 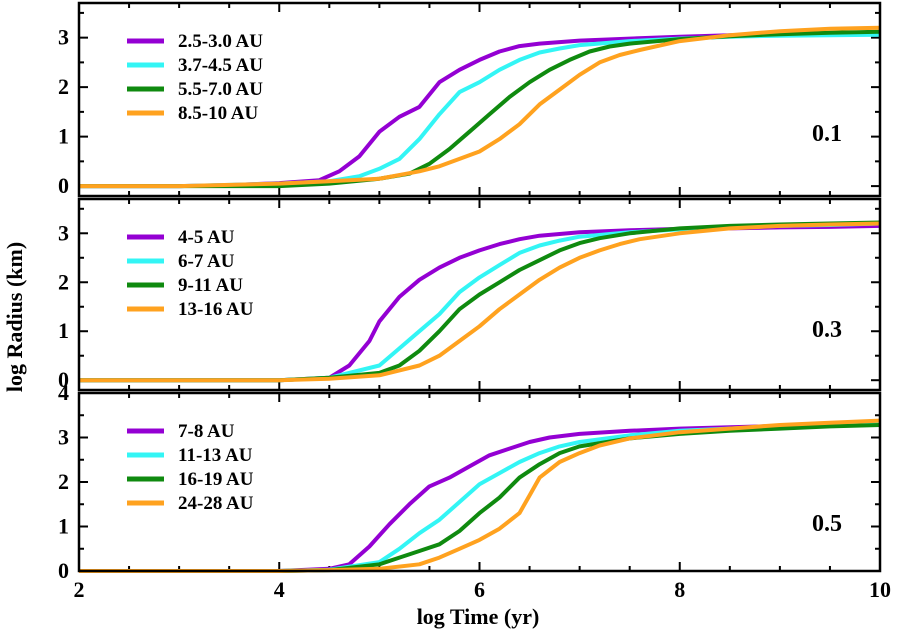 What do you see at coordinates (218, 113) in the screenshot?
I see `legend-label: 8.5-10 AU` at bounding box center [218, 113].